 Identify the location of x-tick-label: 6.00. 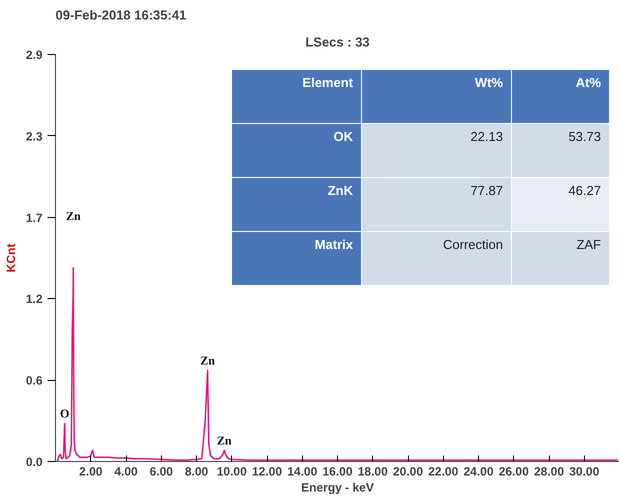
(162, 471).